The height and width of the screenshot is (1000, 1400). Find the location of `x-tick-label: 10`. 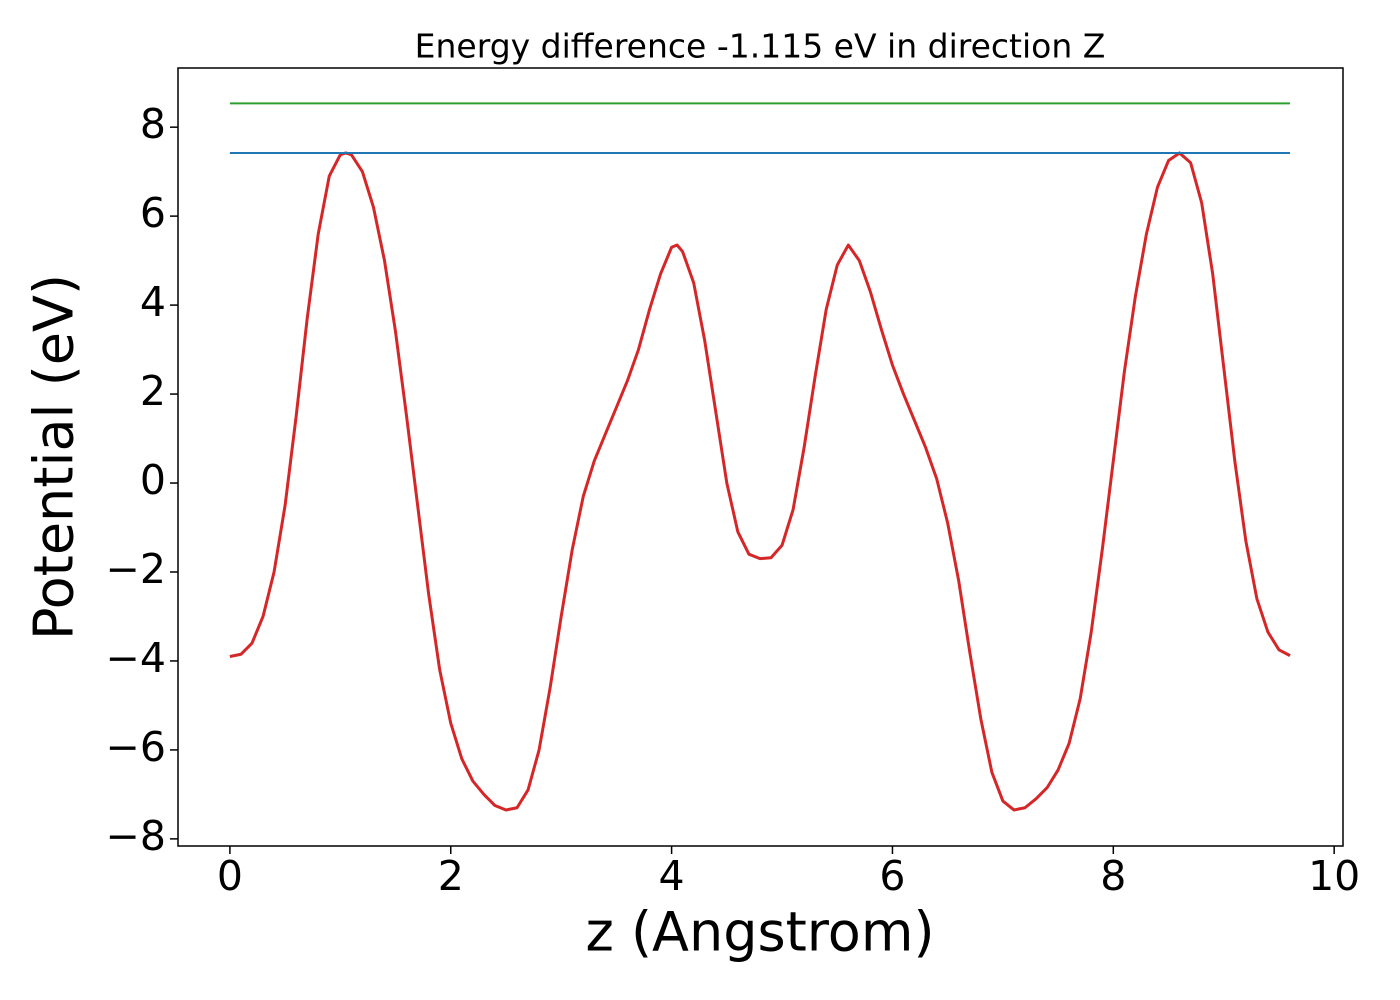

x-tick-label: 10 is located at coordinates (1334, 876).